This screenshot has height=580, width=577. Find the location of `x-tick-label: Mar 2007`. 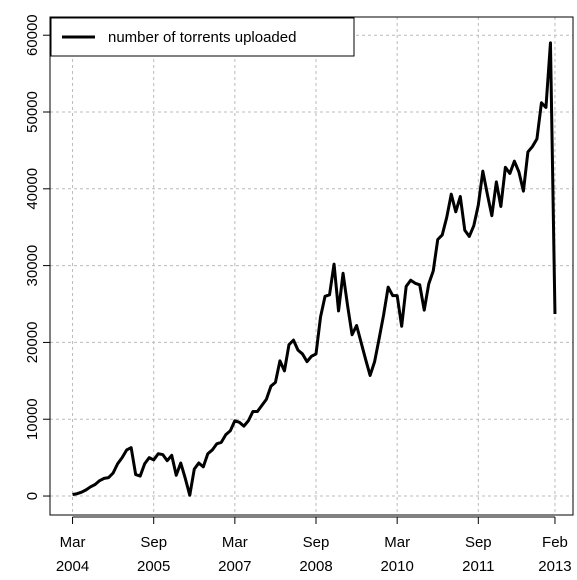

x-tick-label: Mar 2007 is located at coordinates (234, 554).